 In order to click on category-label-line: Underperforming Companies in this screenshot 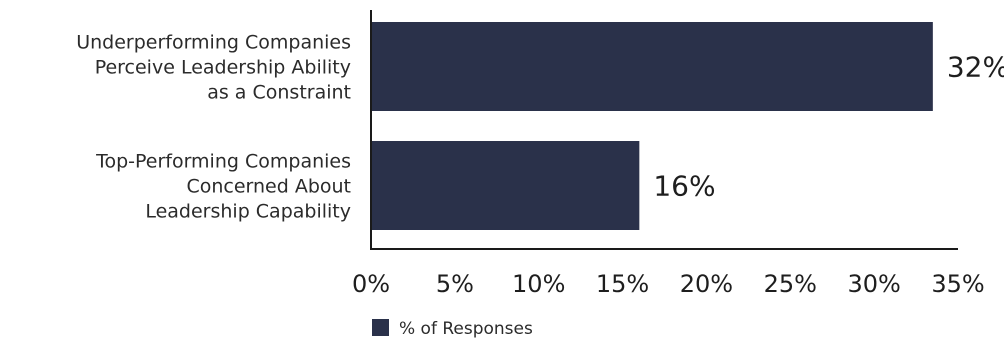, I will do `click(213, 43)`.